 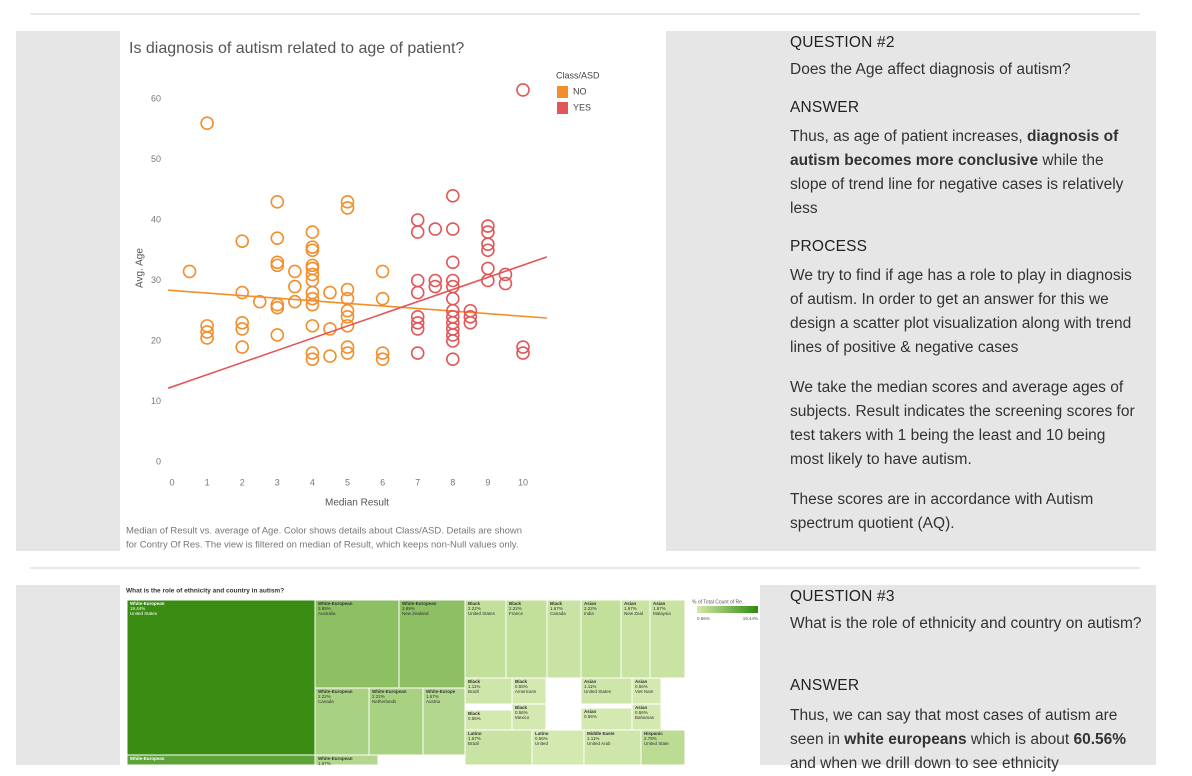 I want to click on cell-label: Malaysia, so click(x=662, y=613).